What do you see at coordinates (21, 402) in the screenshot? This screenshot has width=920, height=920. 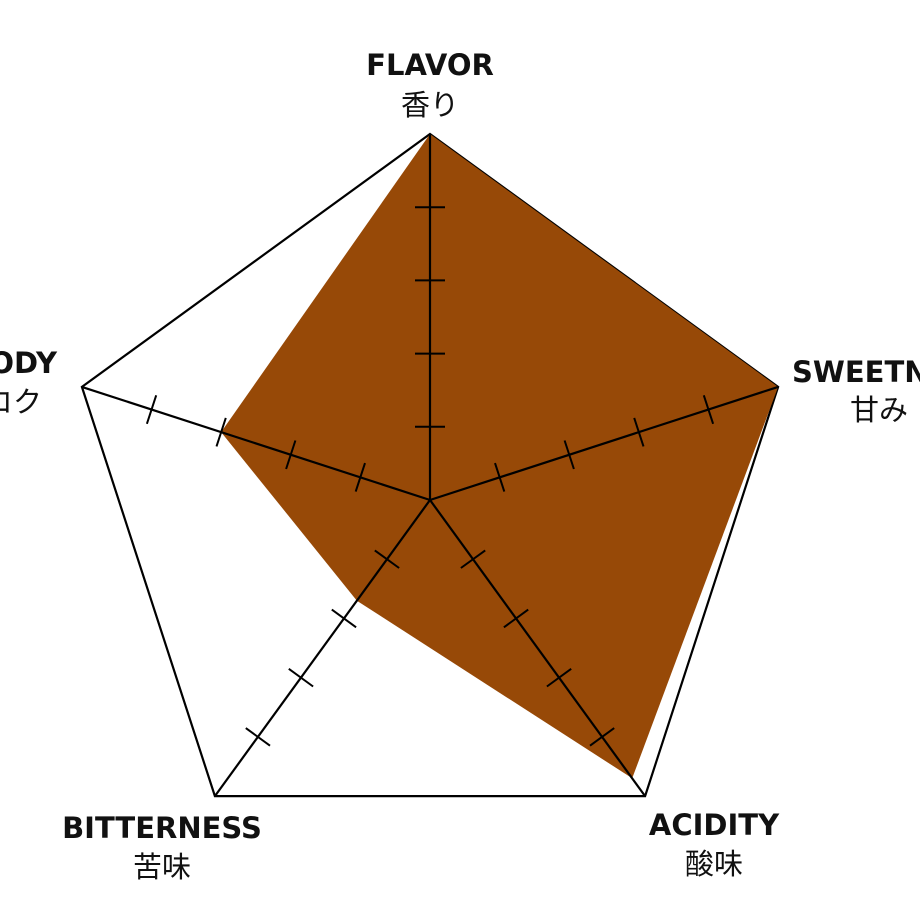 I see `axis-label-ja-body: コク` at bounding box center [21, 402].